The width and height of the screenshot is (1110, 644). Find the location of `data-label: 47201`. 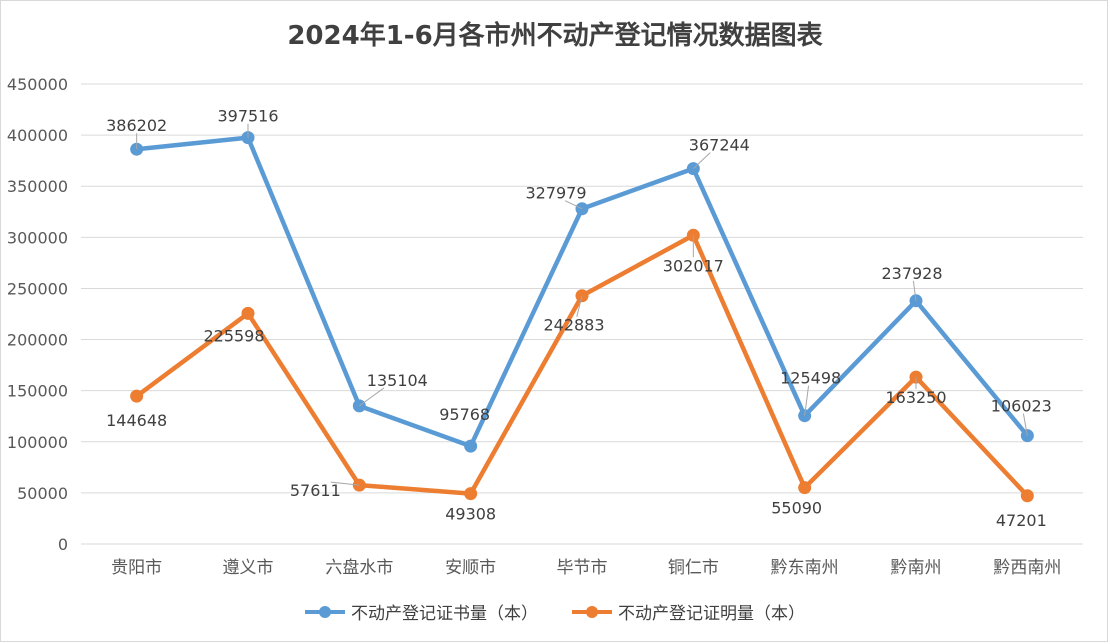

data-label: 47201 is located at coordinates (1021, 520).